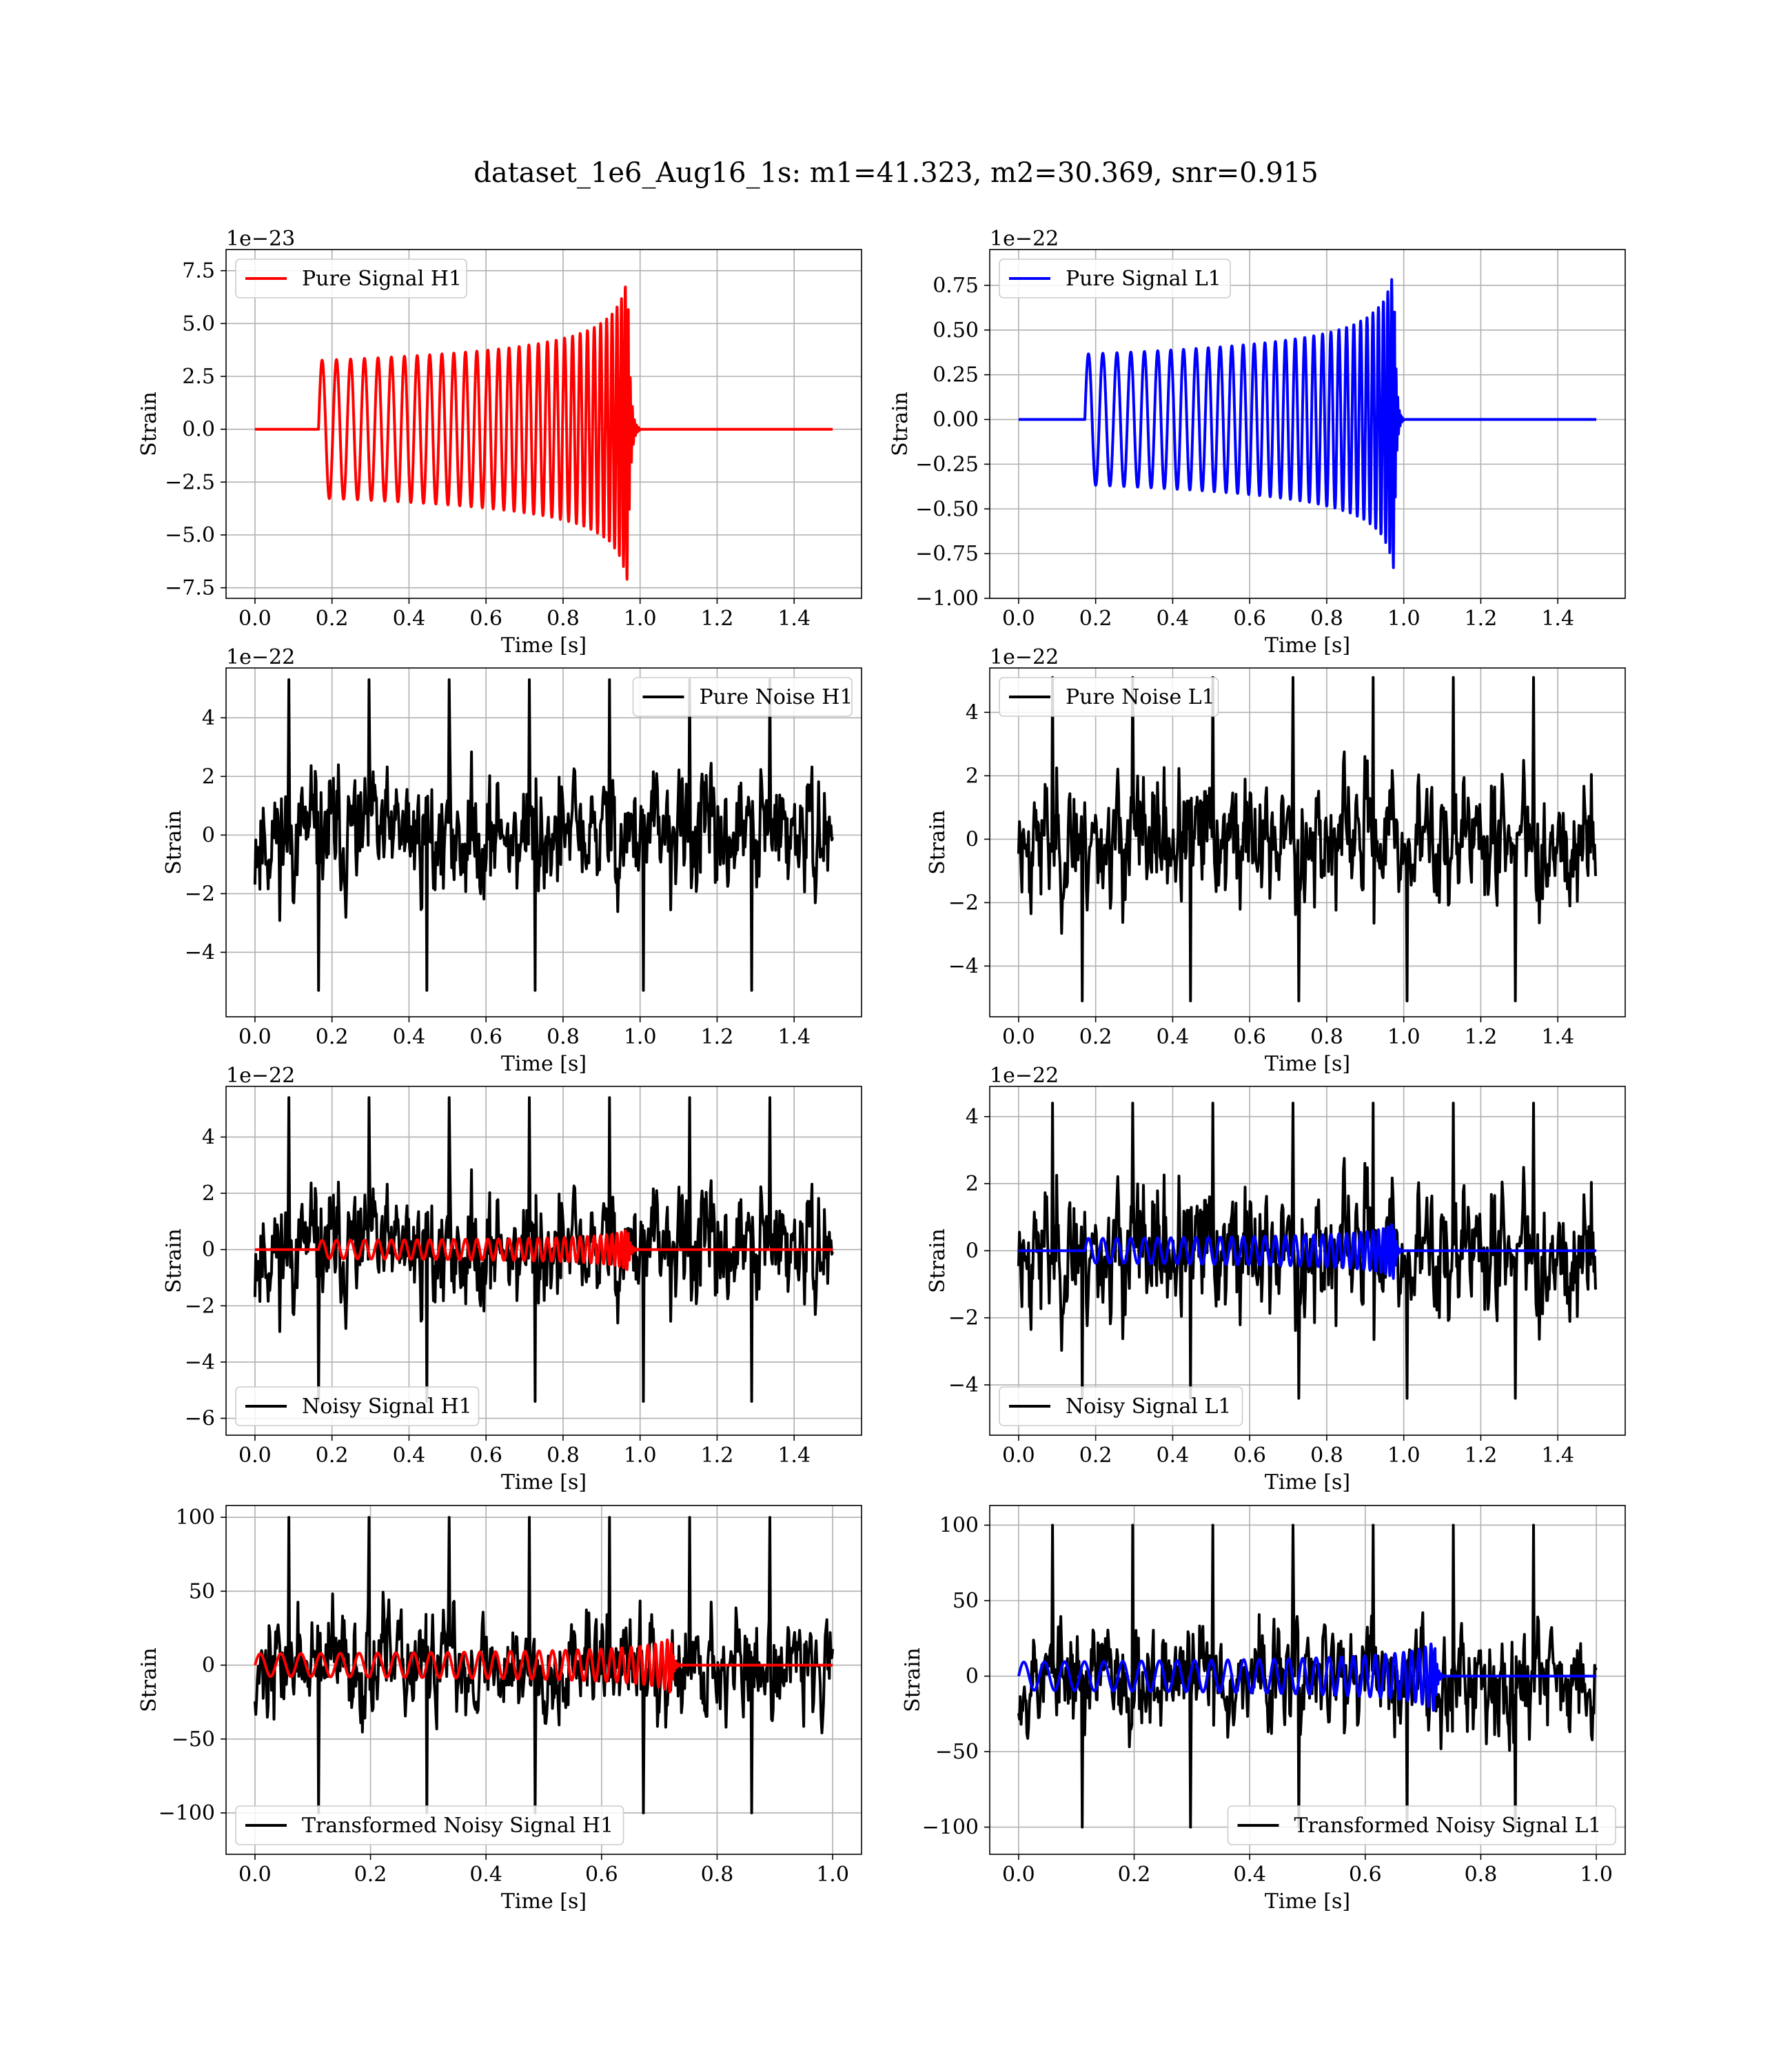  I want to click on y-tick-label: 0.00, so click(956, 420).